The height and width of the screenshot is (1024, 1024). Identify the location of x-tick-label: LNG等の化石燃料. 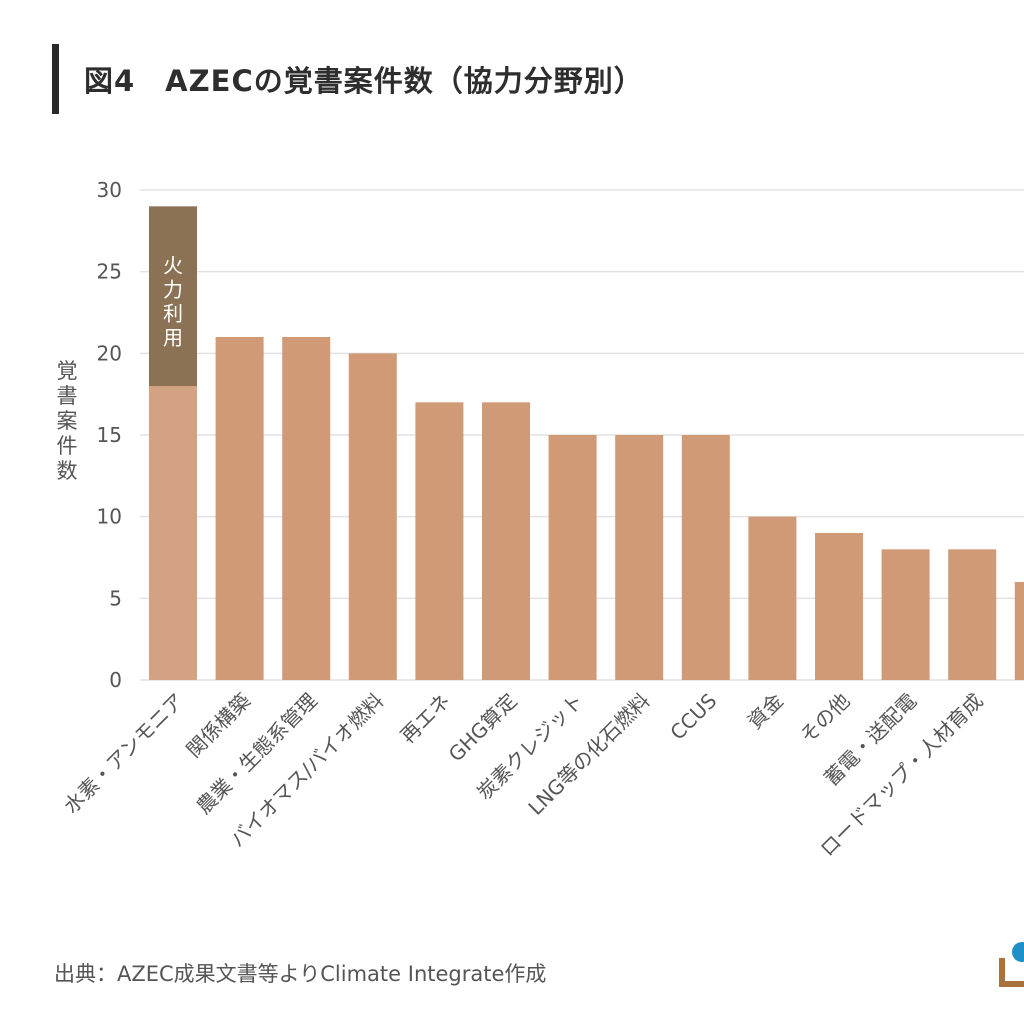
(588, 754).